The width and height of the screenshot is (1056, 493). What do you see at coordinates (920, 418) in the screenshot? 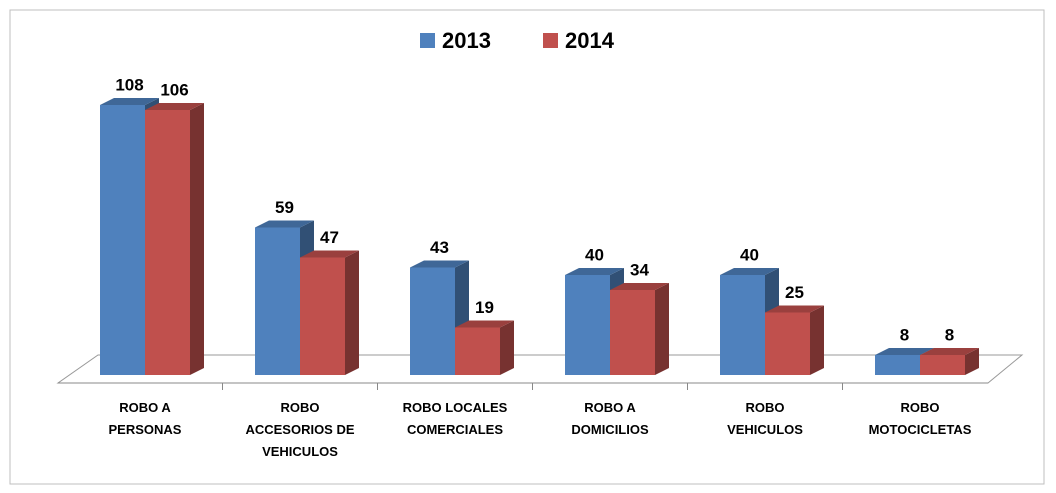
I see `x-tick-label: ROBO MOTOCICLETAS` at bounding box center [920, 418].